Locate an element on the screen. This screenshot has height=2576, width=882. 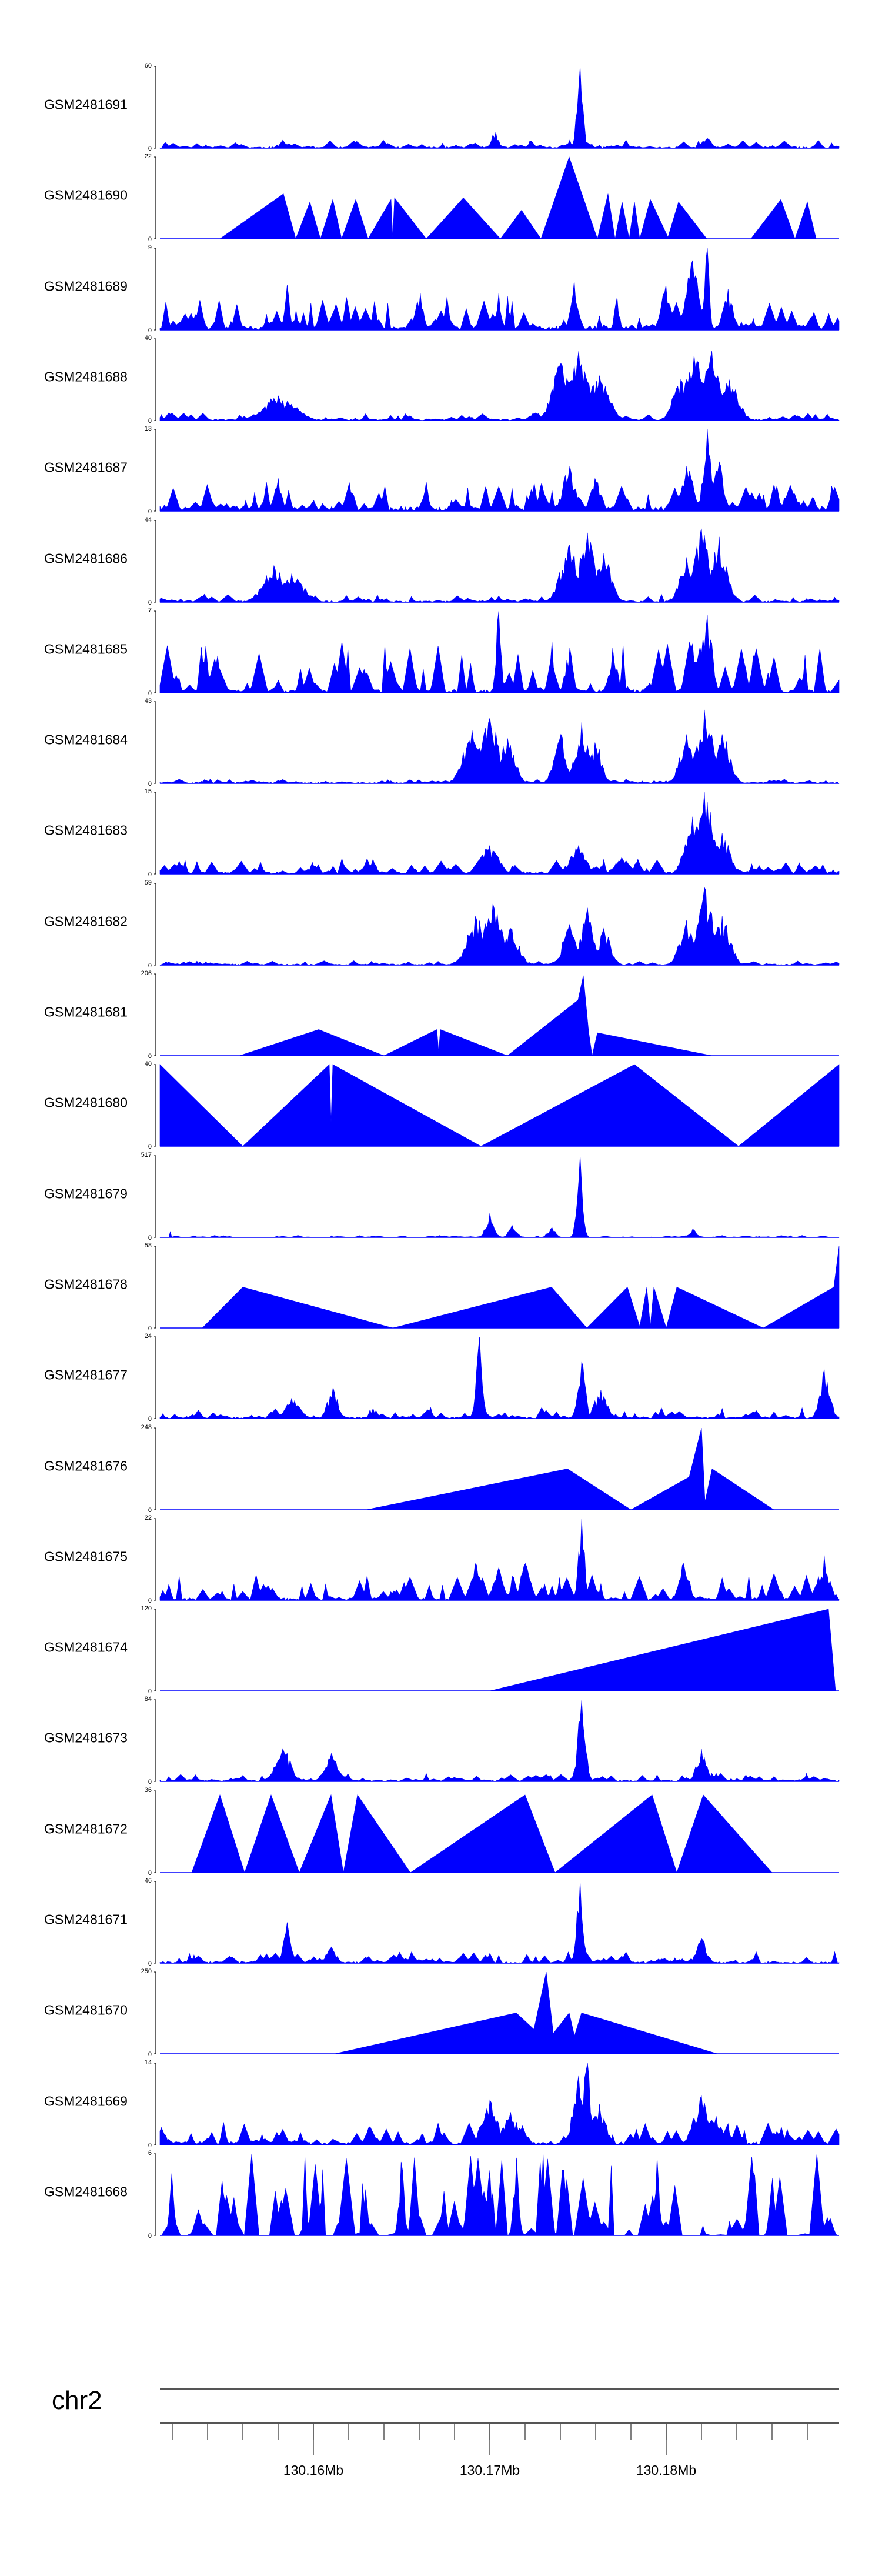
track-GSM2481680: GSM2481680 40 0 is located at coordinates (442, 1105).